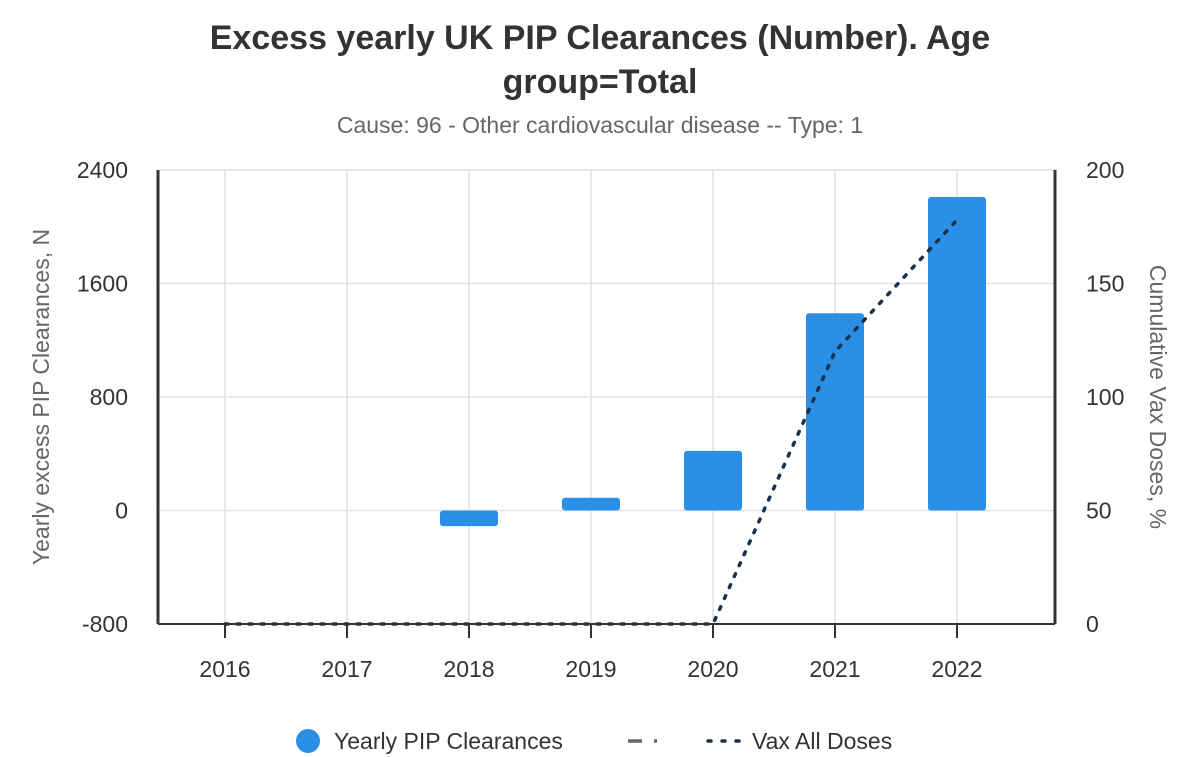 Image resolution: width=1200 pixels, height=757 pixels. What do you see at coordinates (834, 669) in the screenshot?
I see `x-tick-label: 2021` at bounding box center [834, 669].